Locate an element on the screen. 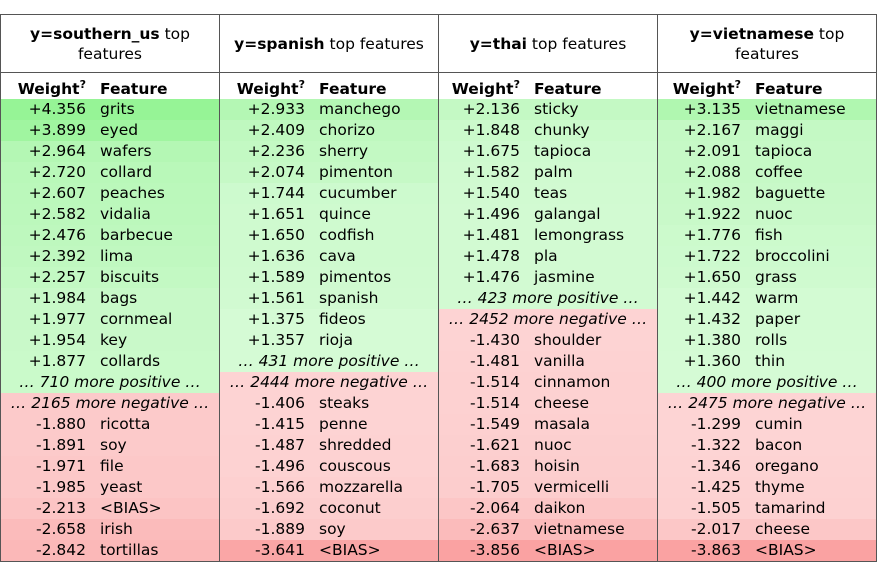 This screenshot has height=570, width=879. feature-name: wafers is located at coordinates (126, 151).